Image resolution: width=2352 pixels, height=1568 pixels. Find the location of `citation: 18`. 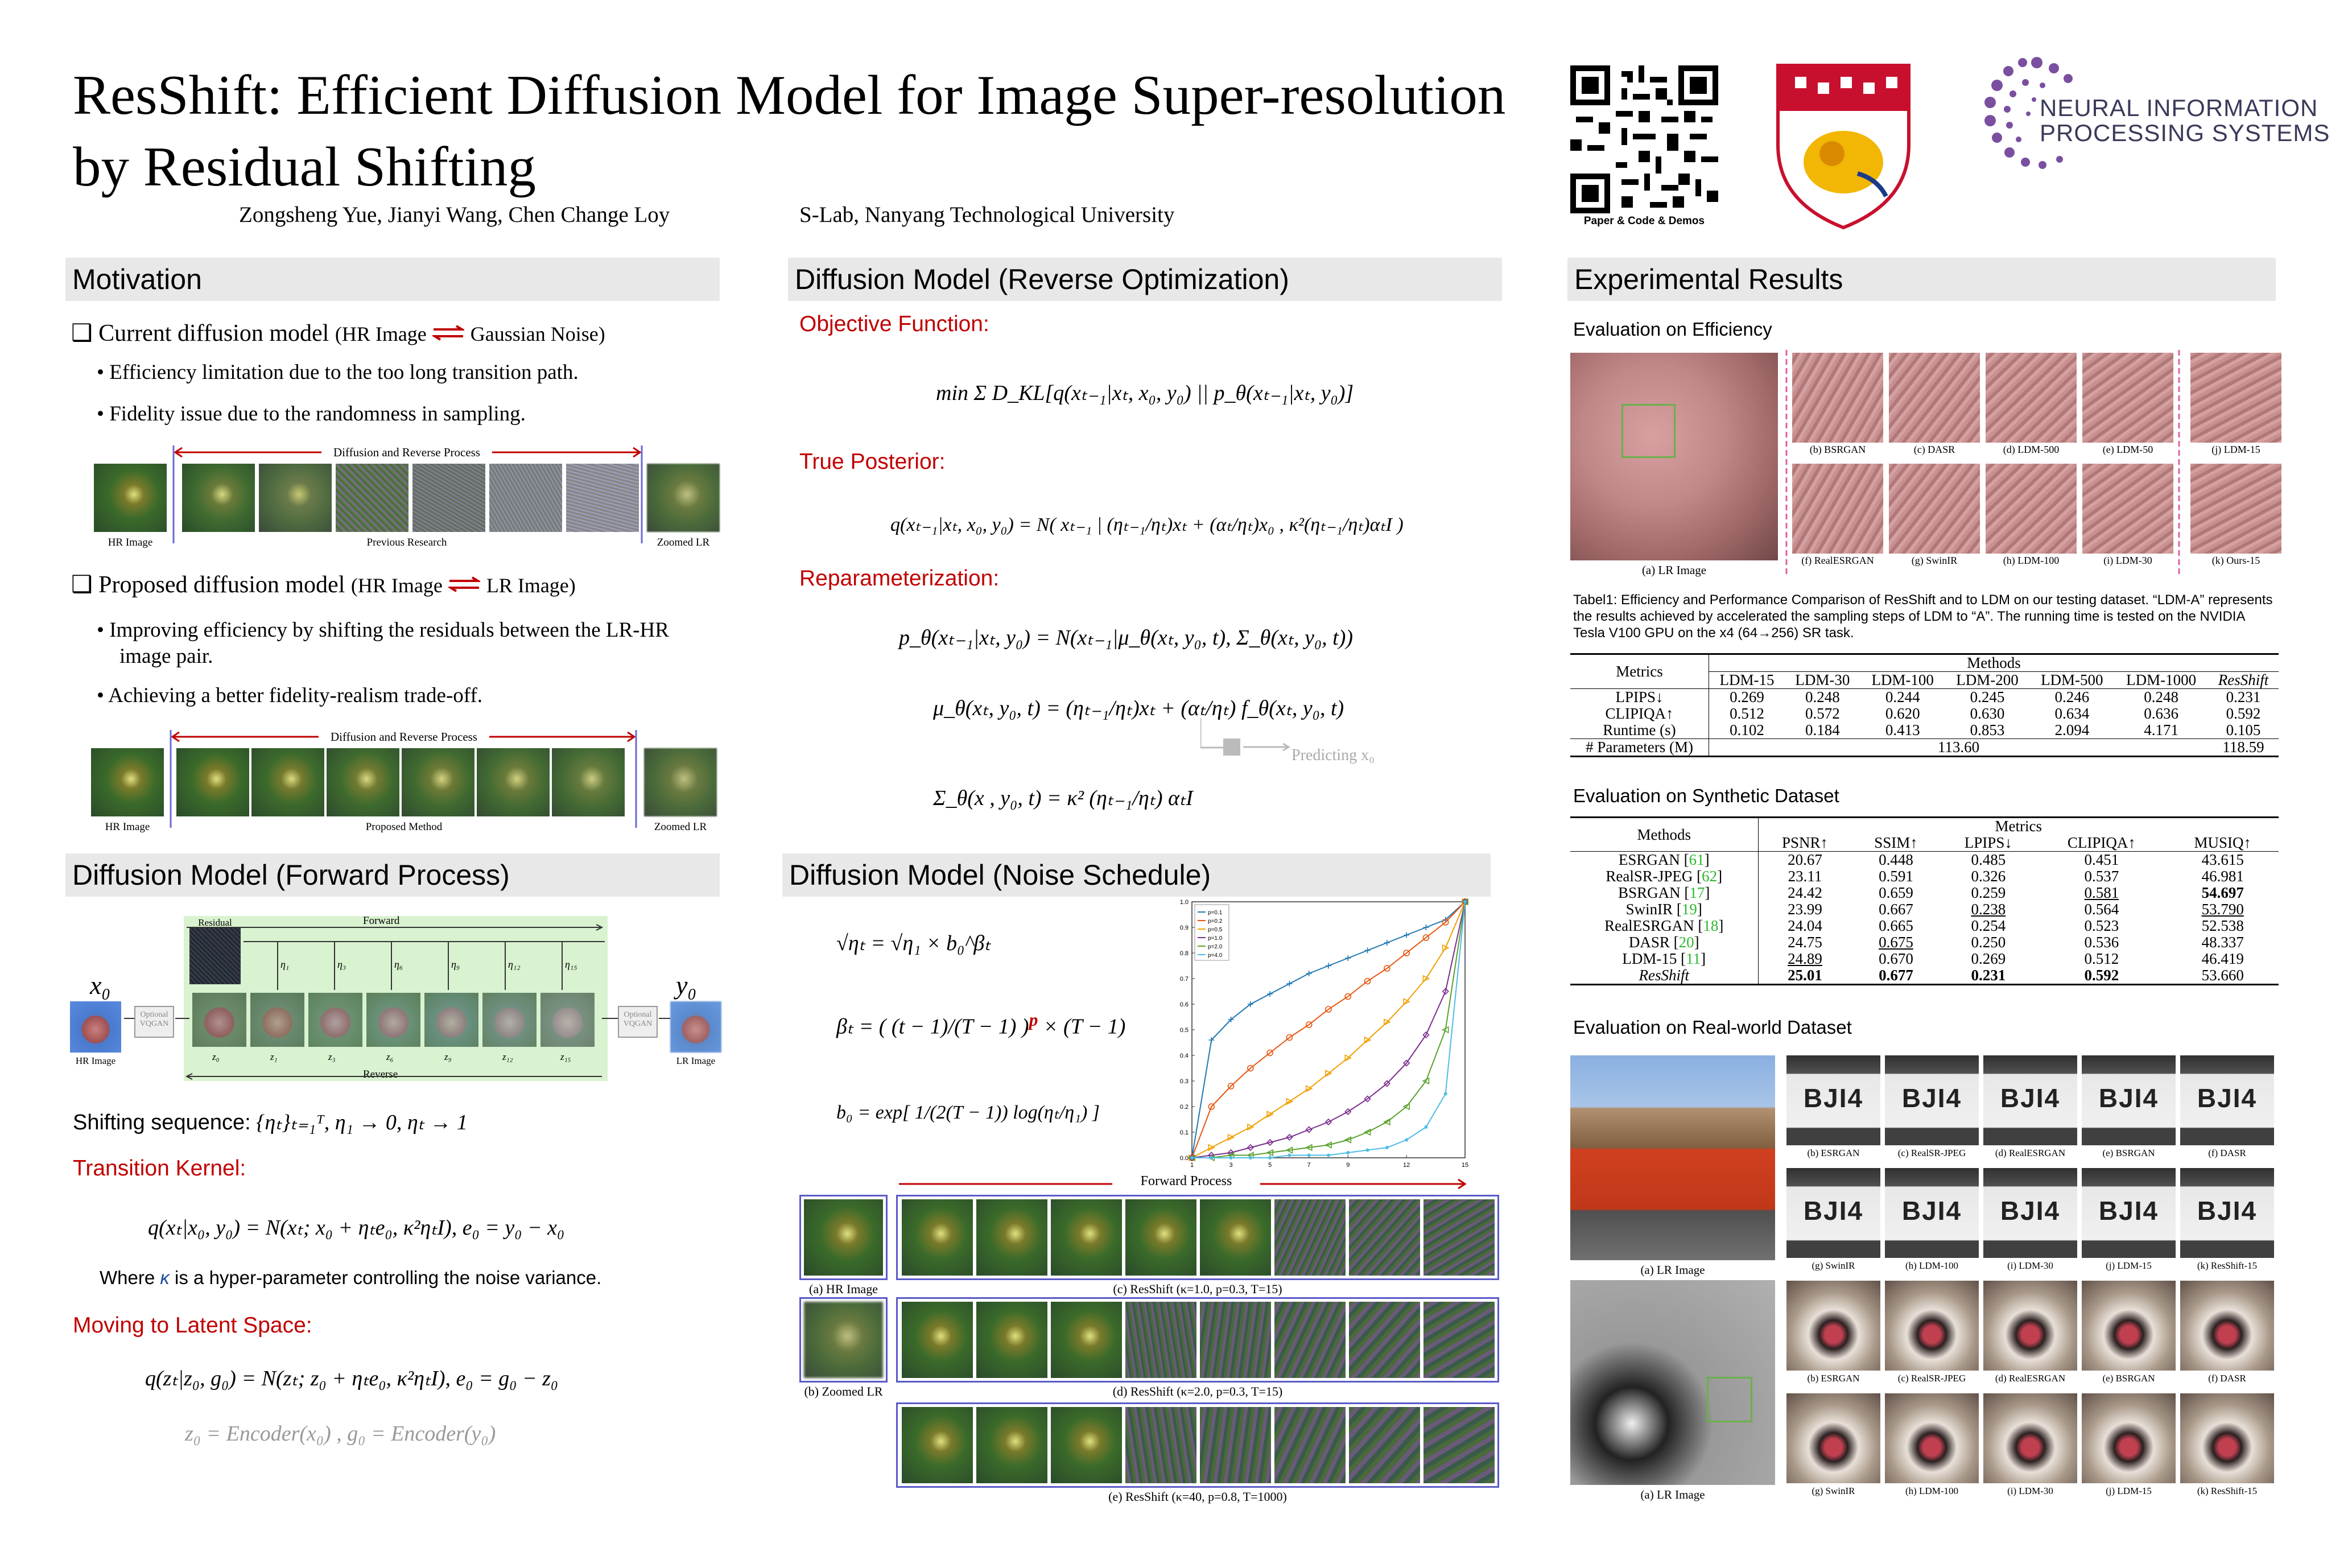

citation: 18 is located at coordinates (1711, 925).